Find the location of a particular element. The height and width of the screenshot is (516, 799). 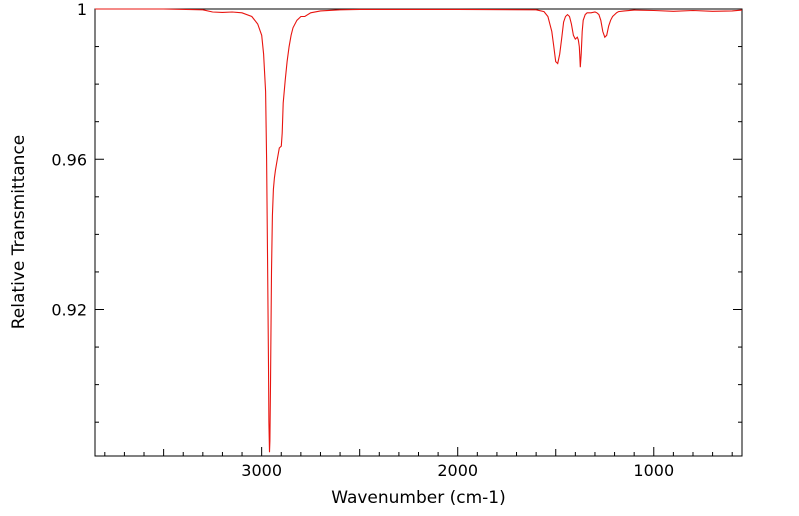

x-tick-label-2000: 2000 is located at coordinates (457, 470).